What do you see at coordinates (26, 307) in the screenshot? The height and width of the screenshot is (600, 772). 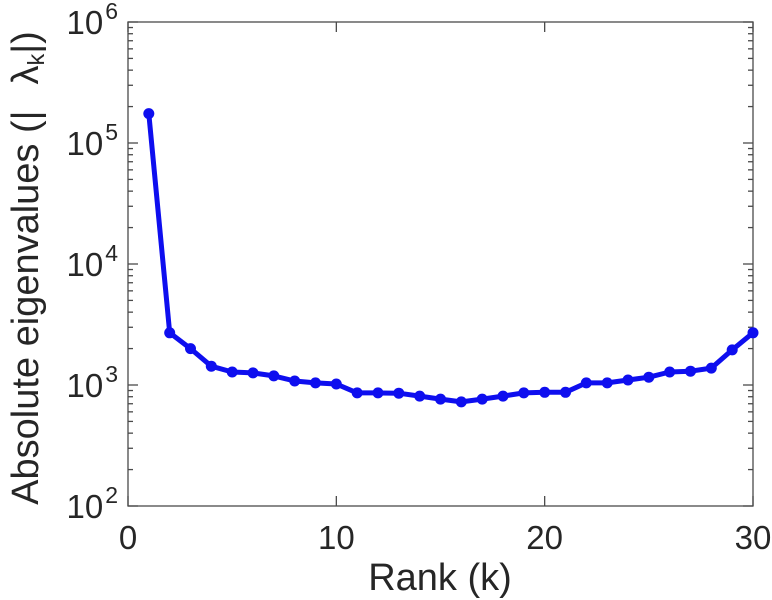 I see `y-axis-label-prefix: Absolute eigenvalues (|` at bounding box center [26, 307].